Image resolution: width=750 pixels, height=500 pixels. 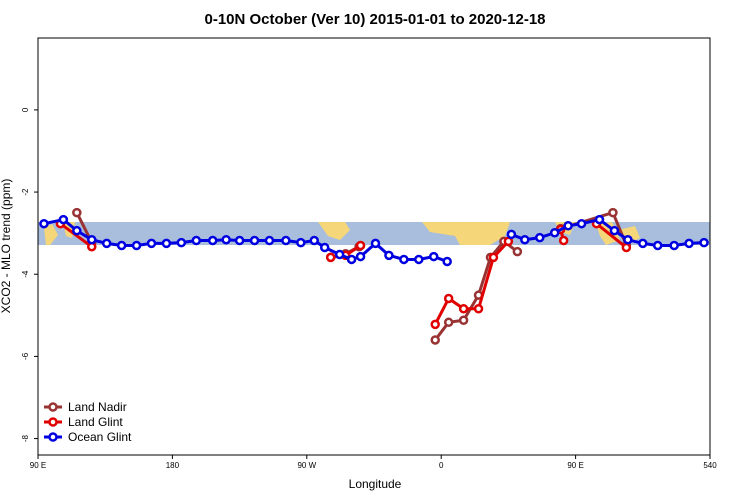 I want to click on y-tick-label: -2, so click(x=25, y=192).